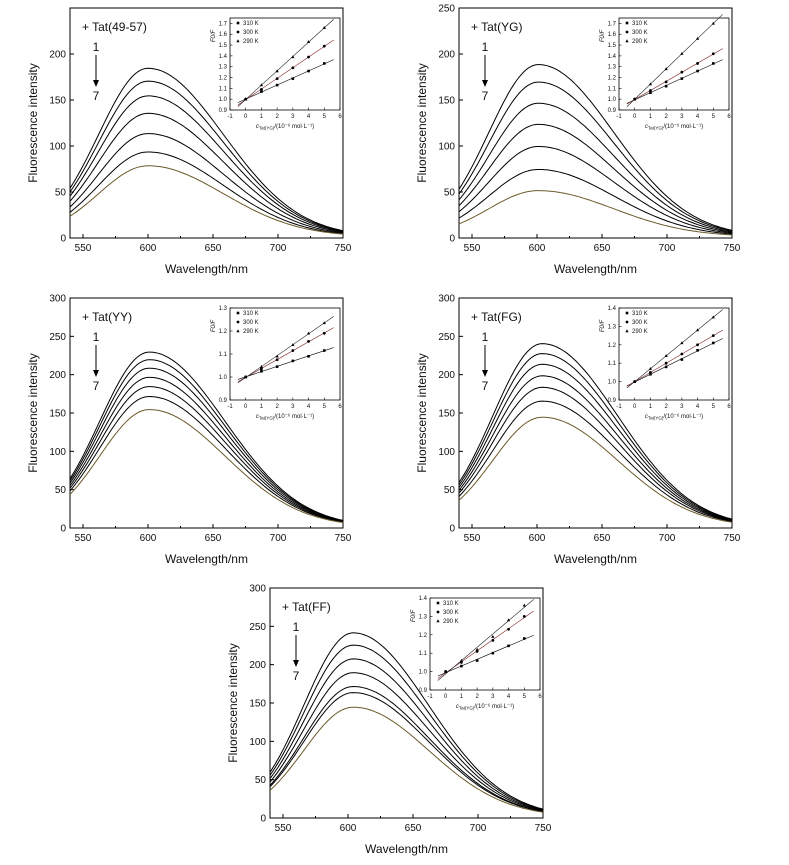 This screenshot has height=865, width=789. I want to click on compound-label: + Tat(FG), so click(496, 317).